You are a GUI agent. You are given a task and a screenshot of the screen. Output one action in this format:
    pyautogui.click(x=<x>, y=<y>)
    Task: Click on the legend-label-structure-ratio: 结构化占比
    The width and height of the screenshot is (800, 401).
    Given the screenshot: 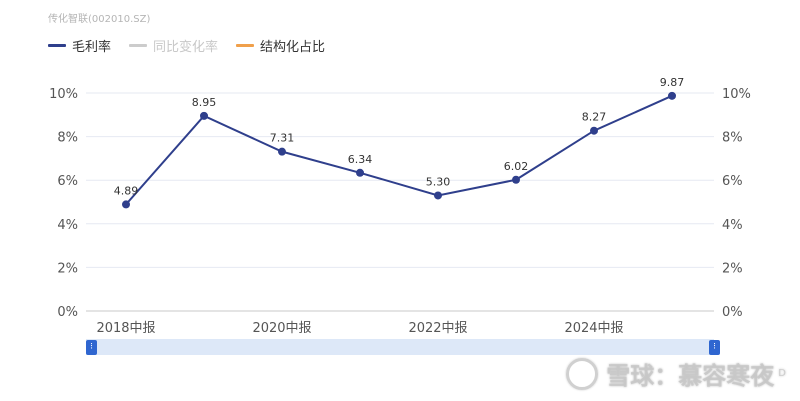 What is the action you would take?
    pyautogui.click(x=293, y=47)
    